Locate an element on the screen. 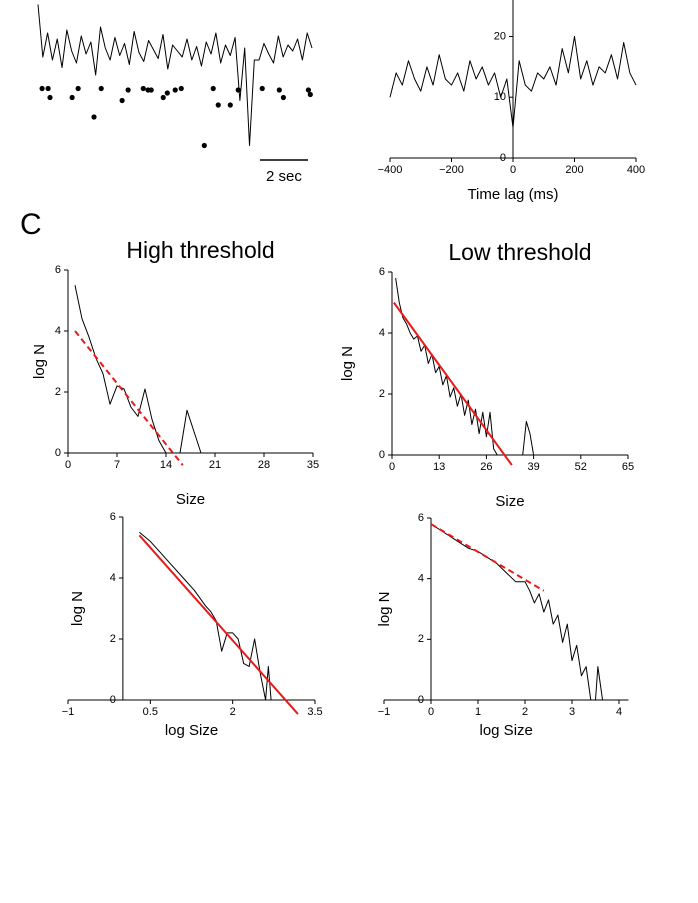 This screenshot has width=698, height=903. x-tick-label: 3 is located at coordinates (572, 712).